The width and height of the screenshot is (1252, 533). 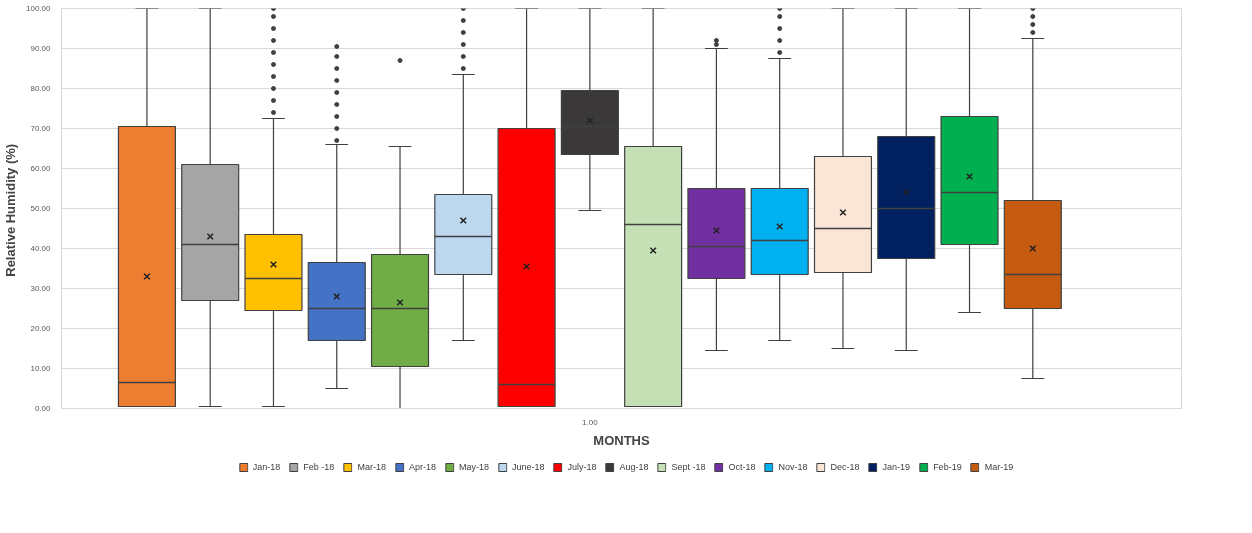 What do you see at coordinates (528, 467) in the screenshot?
I see `legend-label: June-18` at bounding box center [528, 467].